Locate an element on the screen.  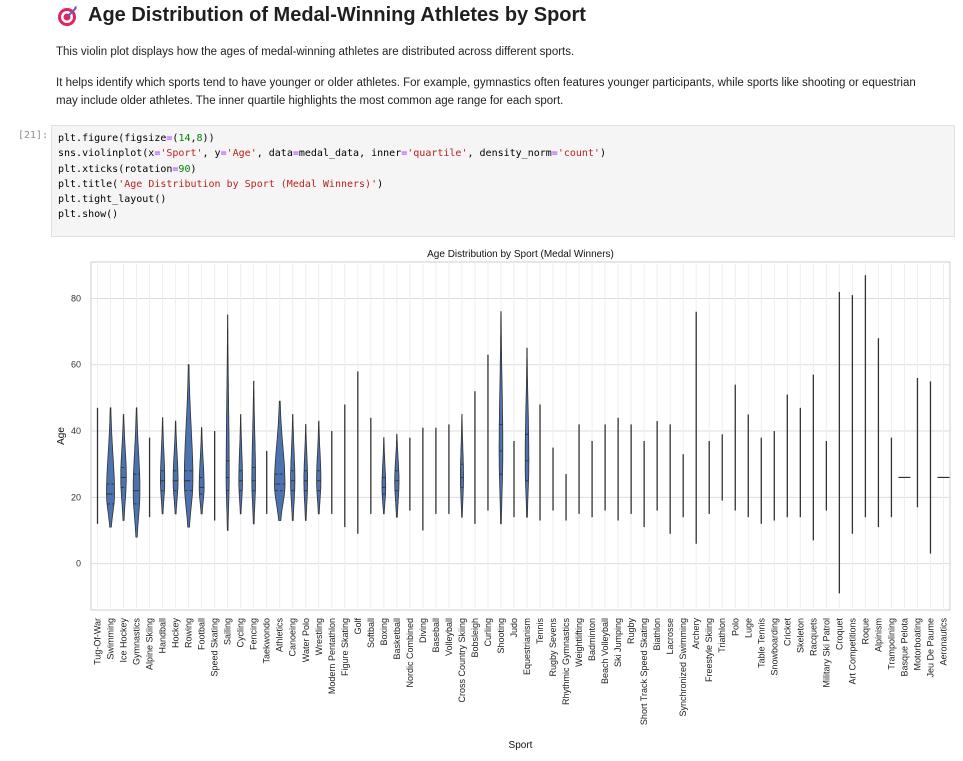
x-tick-label: Taekwondo is located at coordinates (267, 641).